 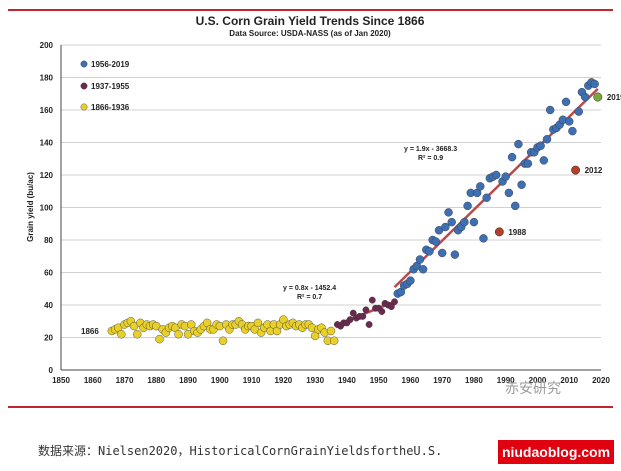 What do you see at coordinates (601, 380) in the screenshot?
I see `x-tick-label: 2020` at bounding box center [601, 380].